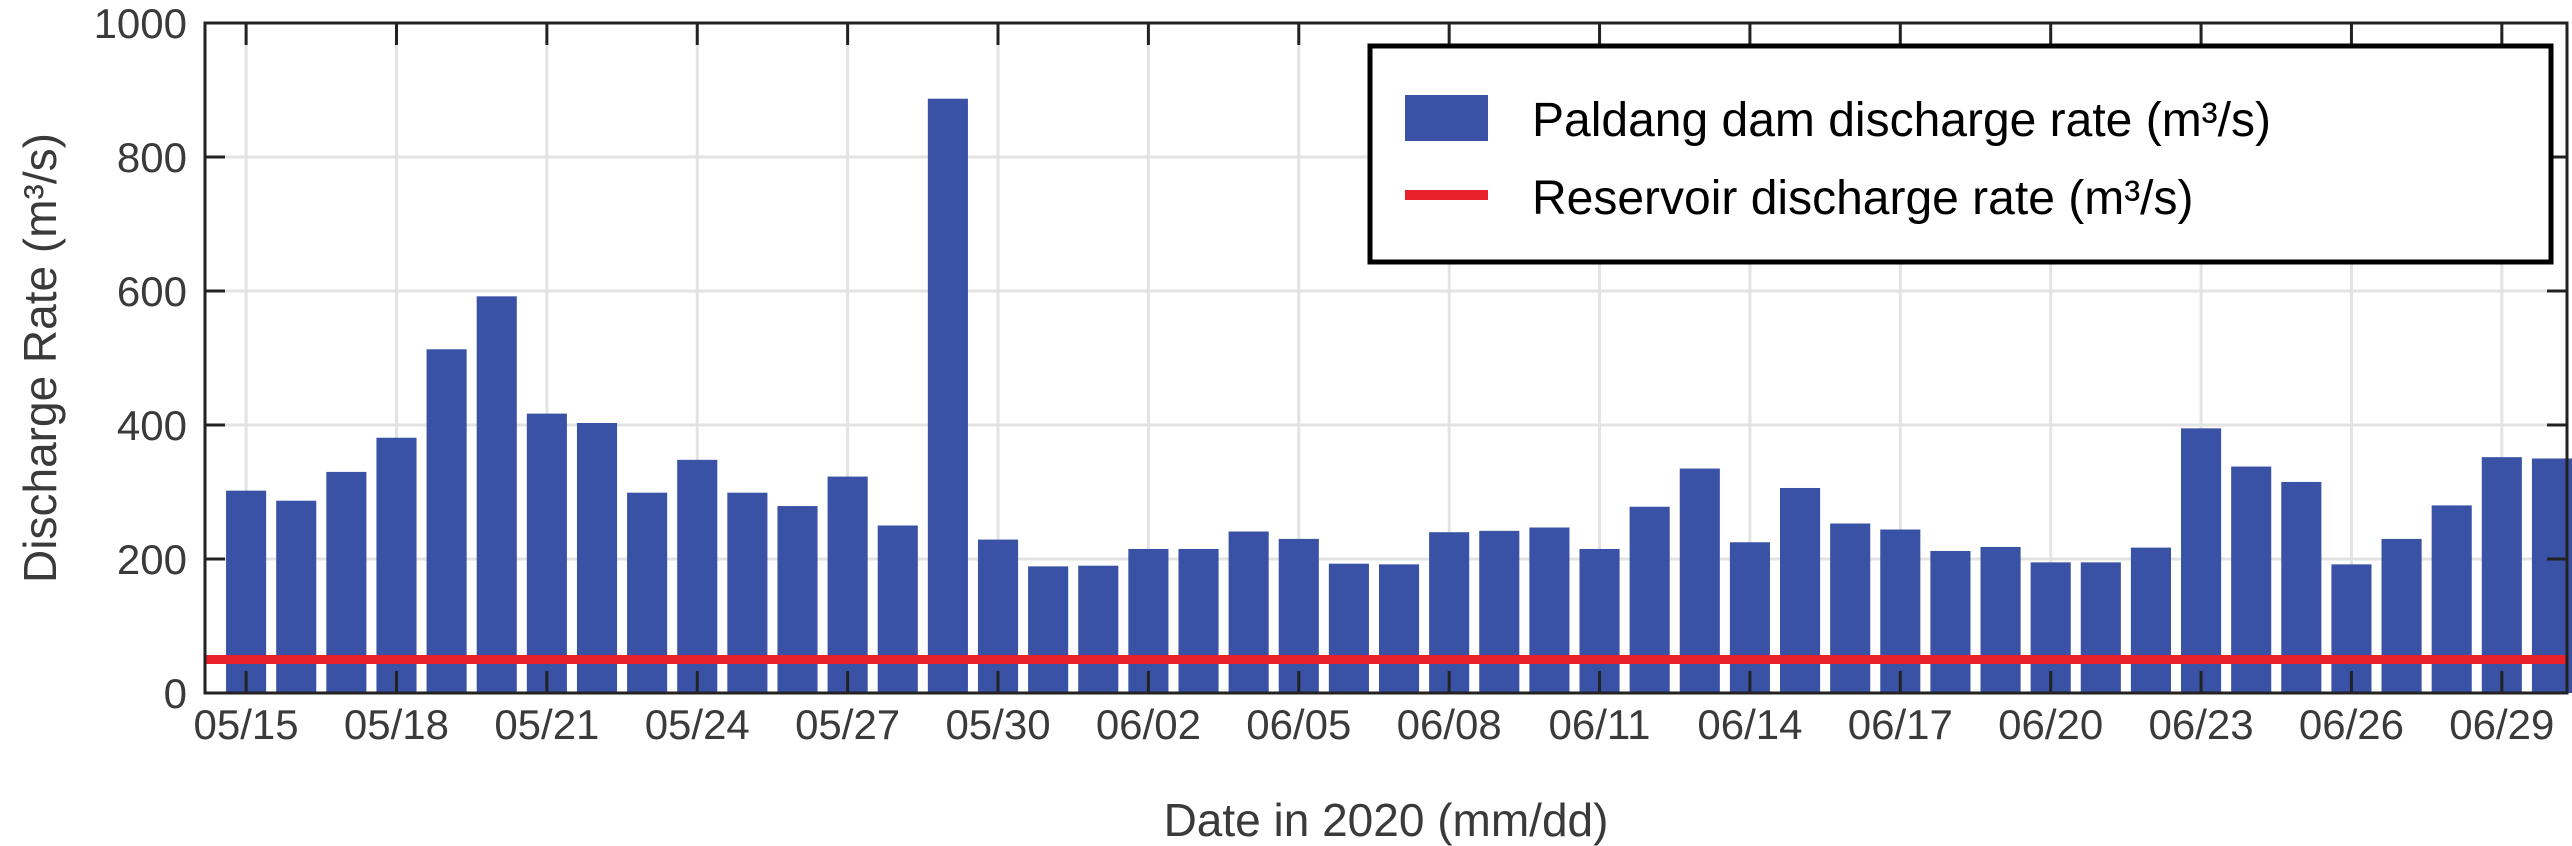 The height and width of the screenshot is (846, 2572). I want to click on x-tick-label: 06/29, so click(2501, 724).